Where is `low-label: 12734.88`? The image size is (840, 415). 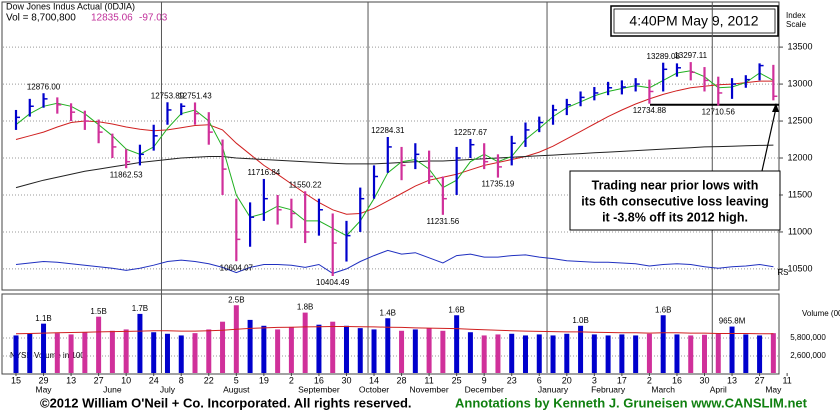
low-label: 12734.88 is located at coordinates (650, 110).